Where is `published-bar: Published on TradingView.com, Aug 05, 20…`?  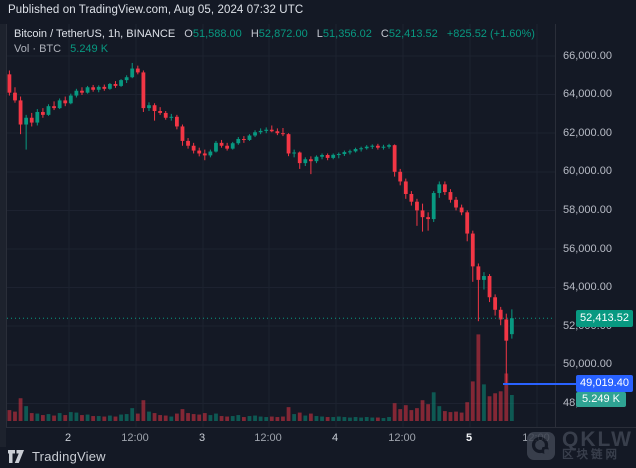 published-bar: Published on TradingView.com, Aug 05, 20… is located at coordinates (156, 10).